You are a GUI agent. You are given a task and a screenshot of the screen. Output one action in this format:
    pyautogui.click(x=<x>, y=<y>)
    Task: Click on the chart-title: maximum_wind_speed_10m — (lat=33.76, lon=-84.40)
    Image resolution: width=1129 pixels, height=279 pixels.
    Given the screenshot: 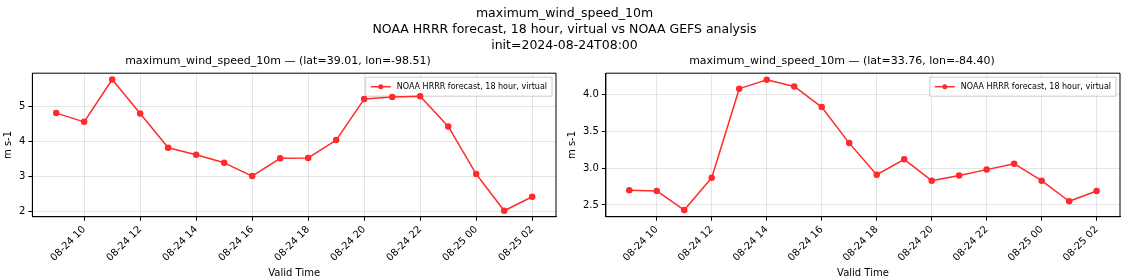 What is the action you would take?
    pyautogui.click(x=842, y=61)
    